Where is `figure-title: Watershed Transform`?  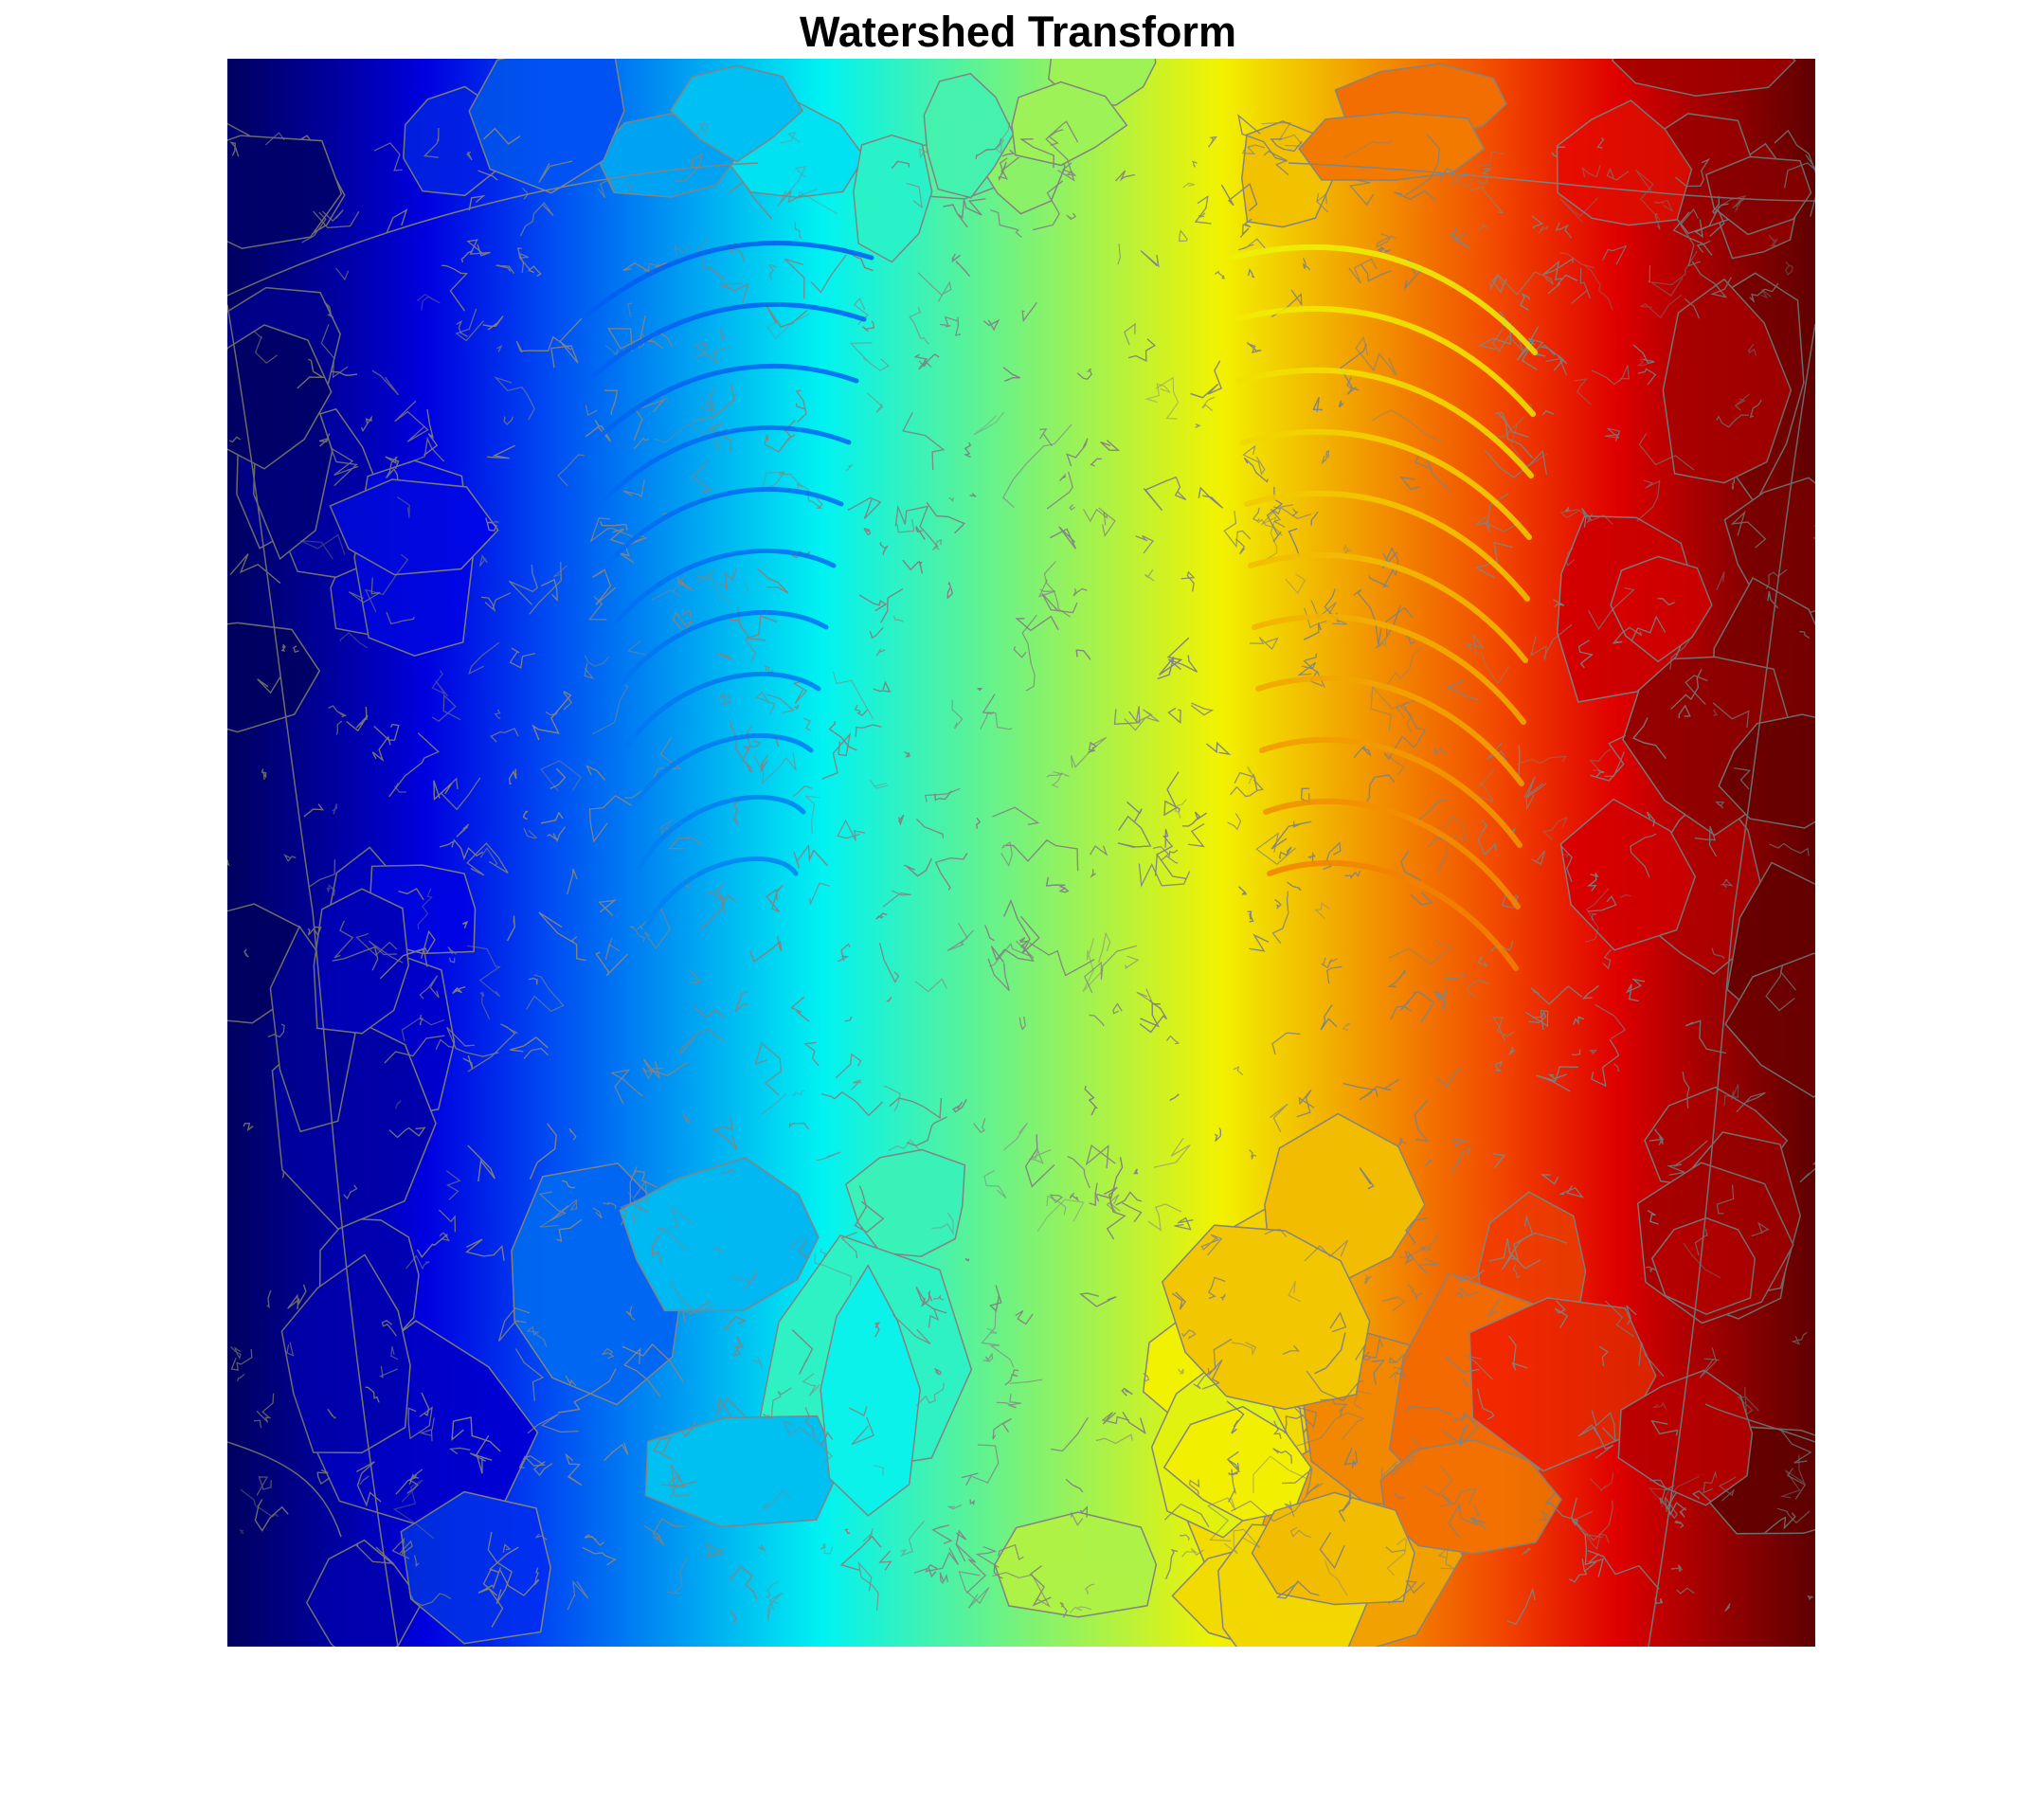 figure-title: Watershed Transform is located at coordinates (1018, 32).